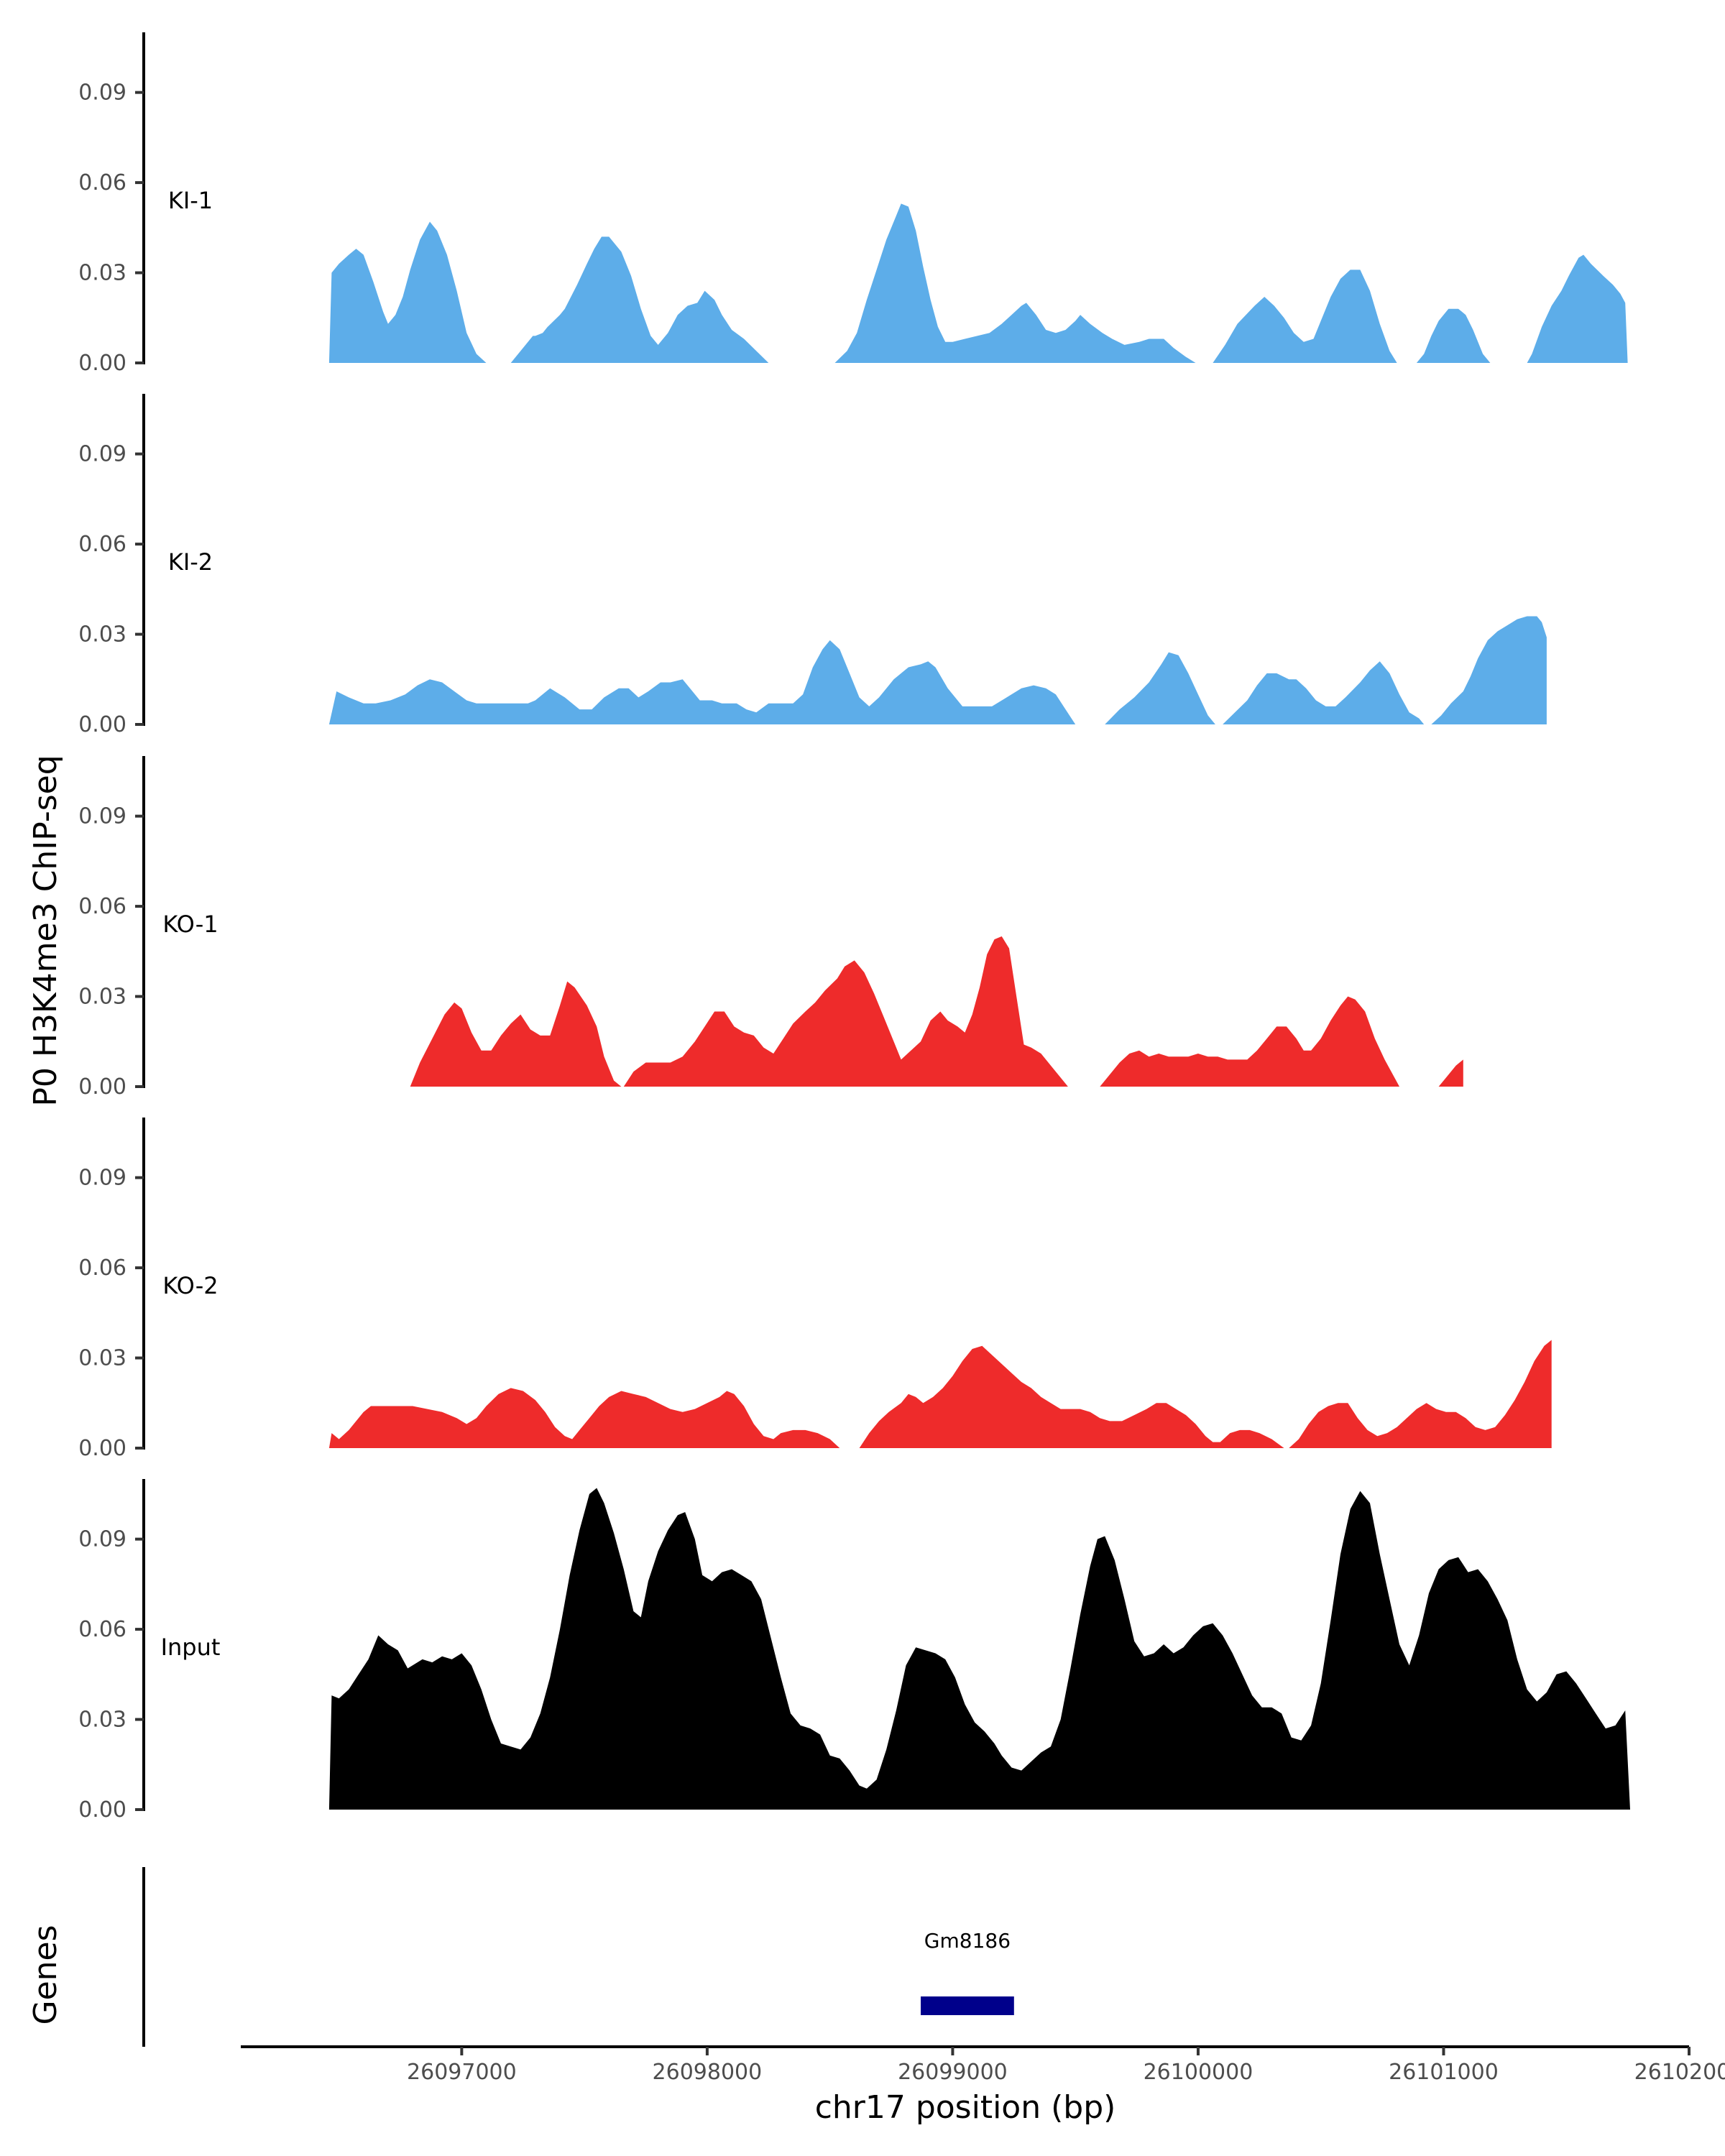  I want to click on track-label: KI-2, so click(190, 562).